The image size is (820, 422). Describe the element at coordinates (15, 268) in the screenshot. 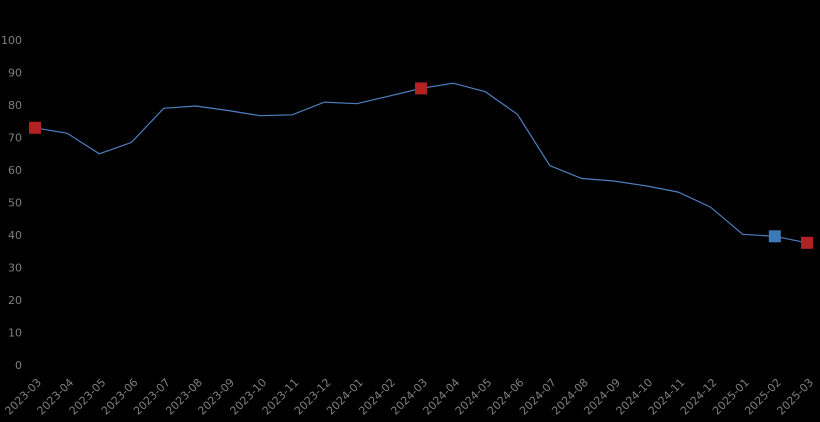

I see `y-tick-label: 30` at that location.